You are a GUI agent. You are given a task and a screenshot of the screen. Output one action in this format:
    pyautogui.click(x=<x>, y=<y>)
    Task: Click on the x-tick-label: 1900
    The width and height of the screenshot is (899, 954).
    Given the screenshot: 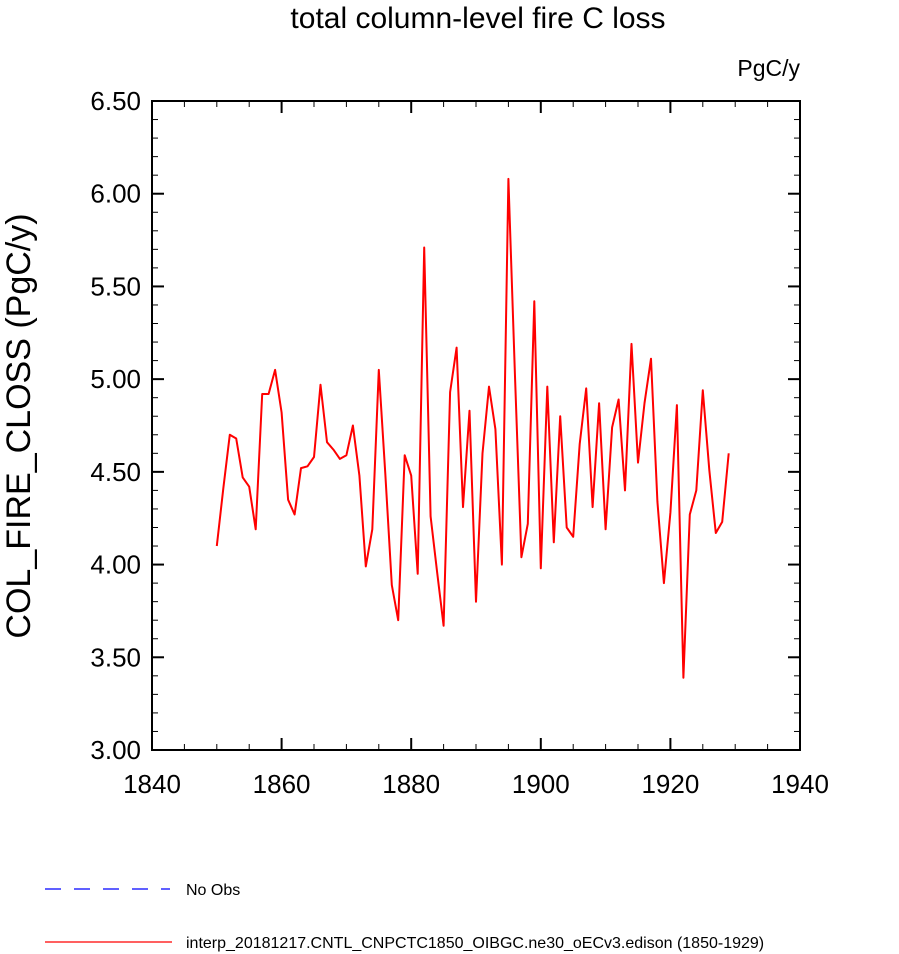 What is the action you would take?
    pyautogui.click(x=541, y=784)
    